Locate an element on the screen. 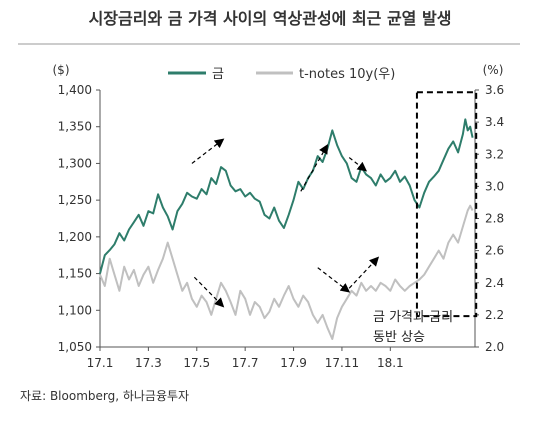  right-tick-label: 2.0 is located at coordinates (494, 347).